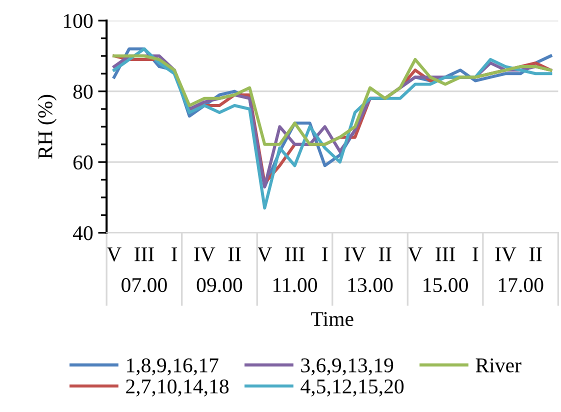 This screenshot has width=561, height=412. I want to click on text: 09.00, so click(219, 285).